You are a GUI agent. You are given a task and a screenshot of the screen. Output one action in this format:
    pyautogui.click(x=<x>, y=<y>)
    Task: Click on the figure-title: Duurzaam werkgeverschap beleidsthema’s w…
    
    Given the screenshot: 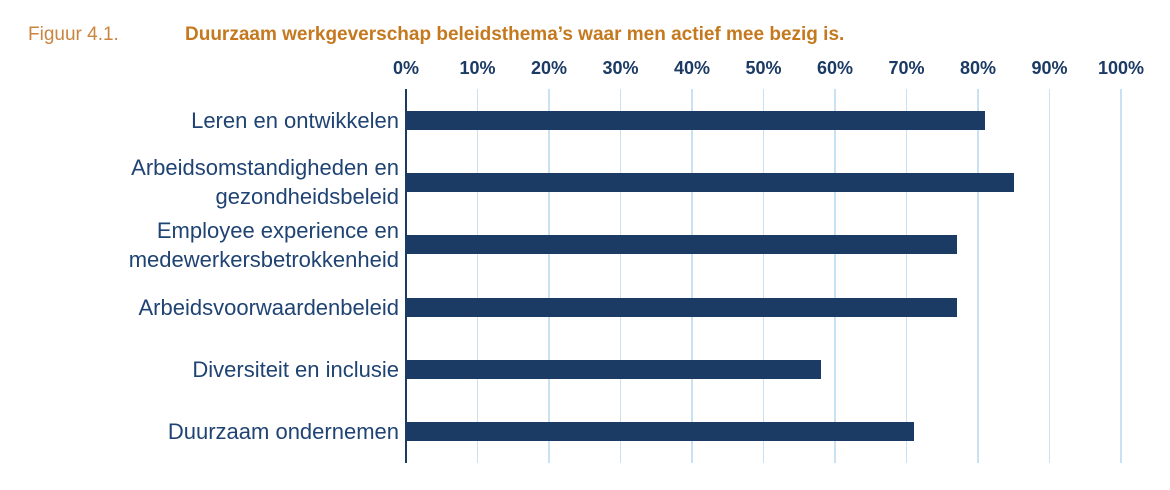 What is the action you would take?
    pyautogui.click(x=515, y=34)
    